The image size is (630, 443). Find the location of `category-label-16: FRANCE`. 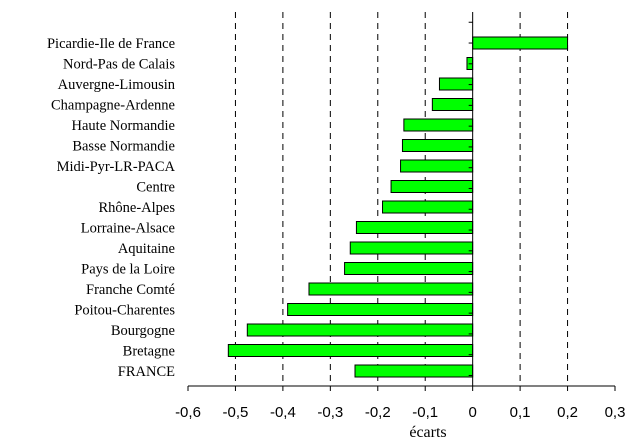

category-label-16: FRANCE is located at coordinates (146, 372).